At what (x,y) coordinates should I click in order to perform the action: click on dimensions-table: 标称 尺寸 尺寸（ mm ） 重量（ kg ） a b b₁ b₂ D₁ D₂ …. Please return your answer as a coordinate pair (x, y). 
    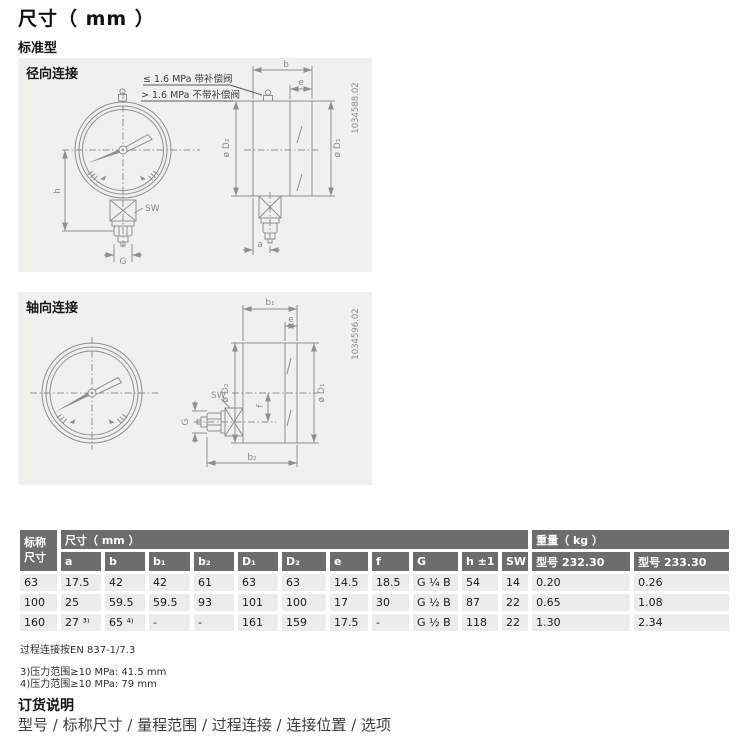
    Looking at the image, I should click on (374, 580).